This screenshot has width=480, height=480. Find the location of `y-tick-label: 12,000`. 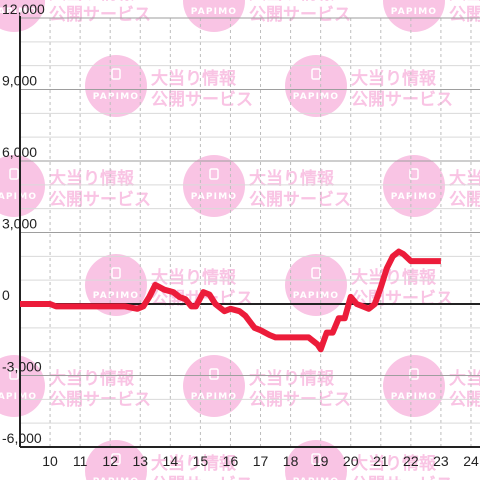

y-tick-label: 12,000 is located at coordinates (23, 9).